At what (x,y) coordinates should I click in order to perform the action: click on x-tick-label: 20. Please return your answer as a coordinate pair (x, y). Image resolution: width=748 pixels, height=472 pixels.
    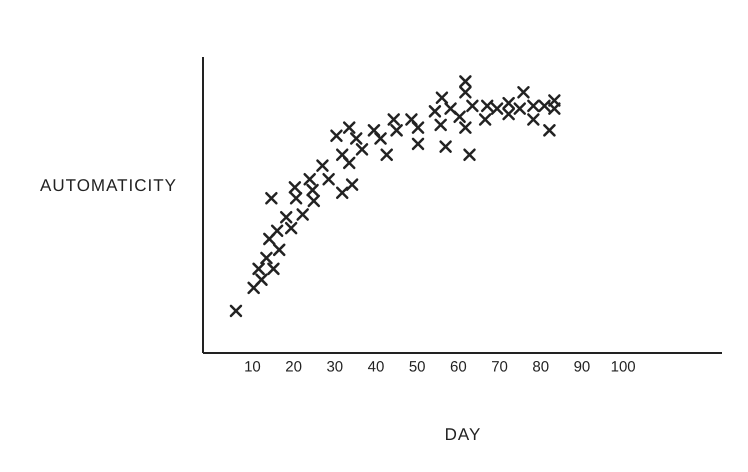
    Looking at the image, I should click on (293, 367).